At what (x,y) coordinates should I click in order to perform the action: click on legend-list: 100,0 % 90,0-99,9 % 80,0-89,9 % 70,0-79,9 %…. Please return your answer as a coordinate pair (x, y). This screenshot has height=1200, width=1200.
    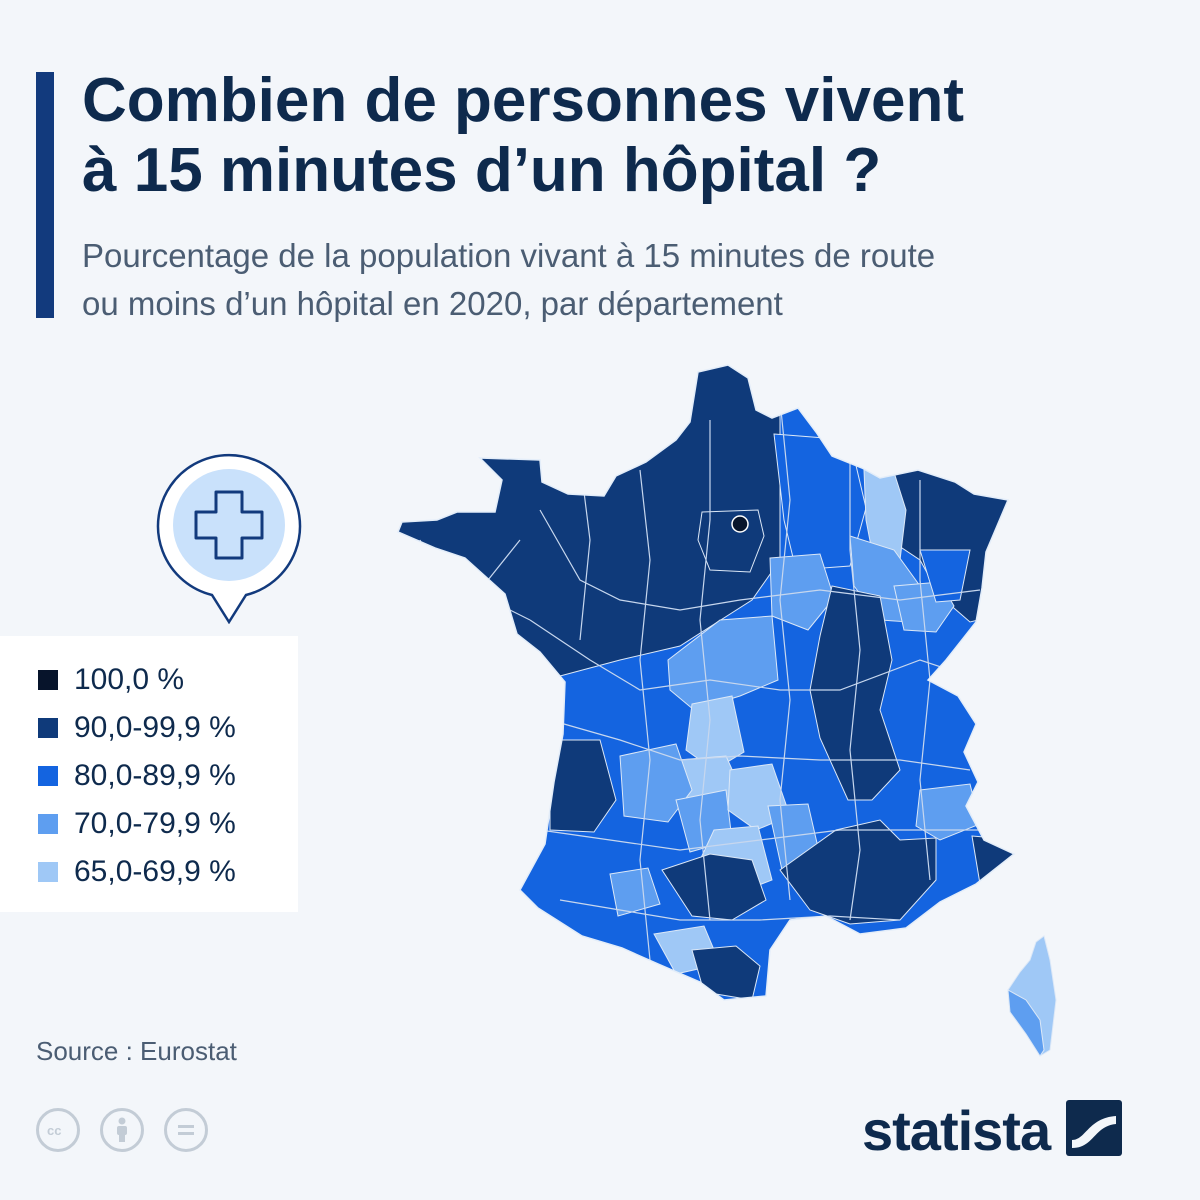
    Looking at the image, I should click on (149, 766).